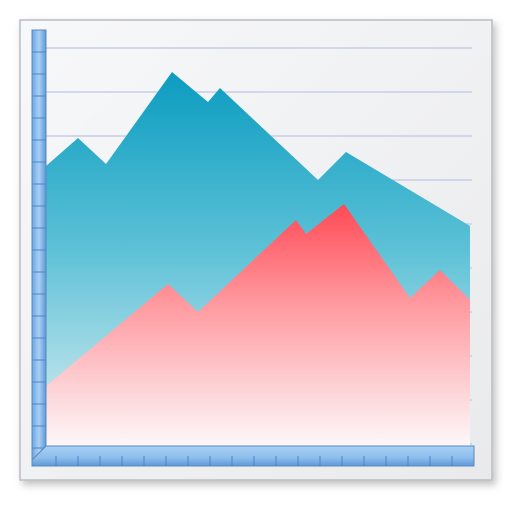  Describe the element at coordinates (253, 456) in the screenshot. I see `x-axis` at that location.